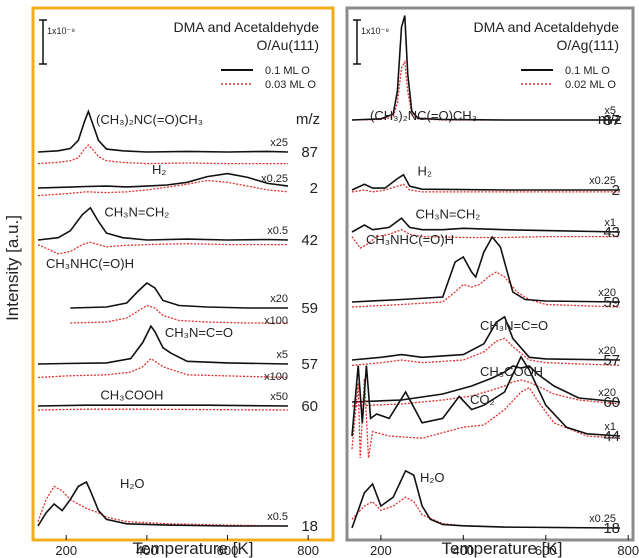  Describe the element at coordinates (277, 517) in the screenshot. I see `mult-high-0-6: x0.5` at that location.